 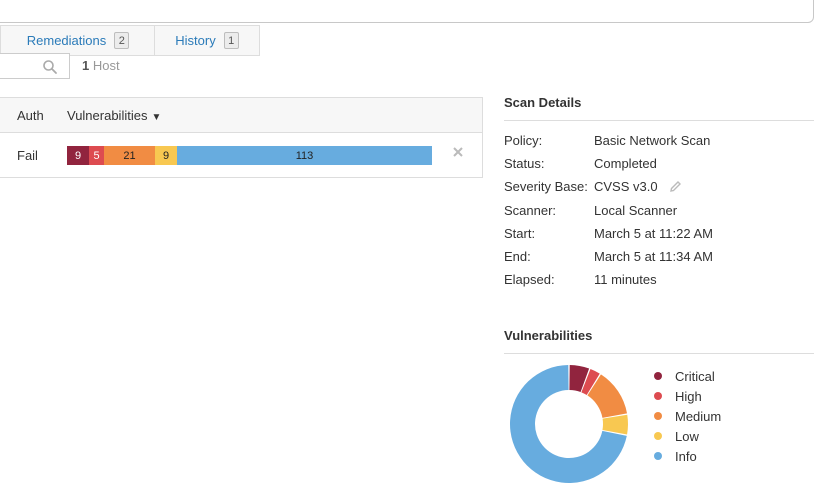 I want to click on chart-legend: Critical High Medium Low Info, so click(x=687, y=416).